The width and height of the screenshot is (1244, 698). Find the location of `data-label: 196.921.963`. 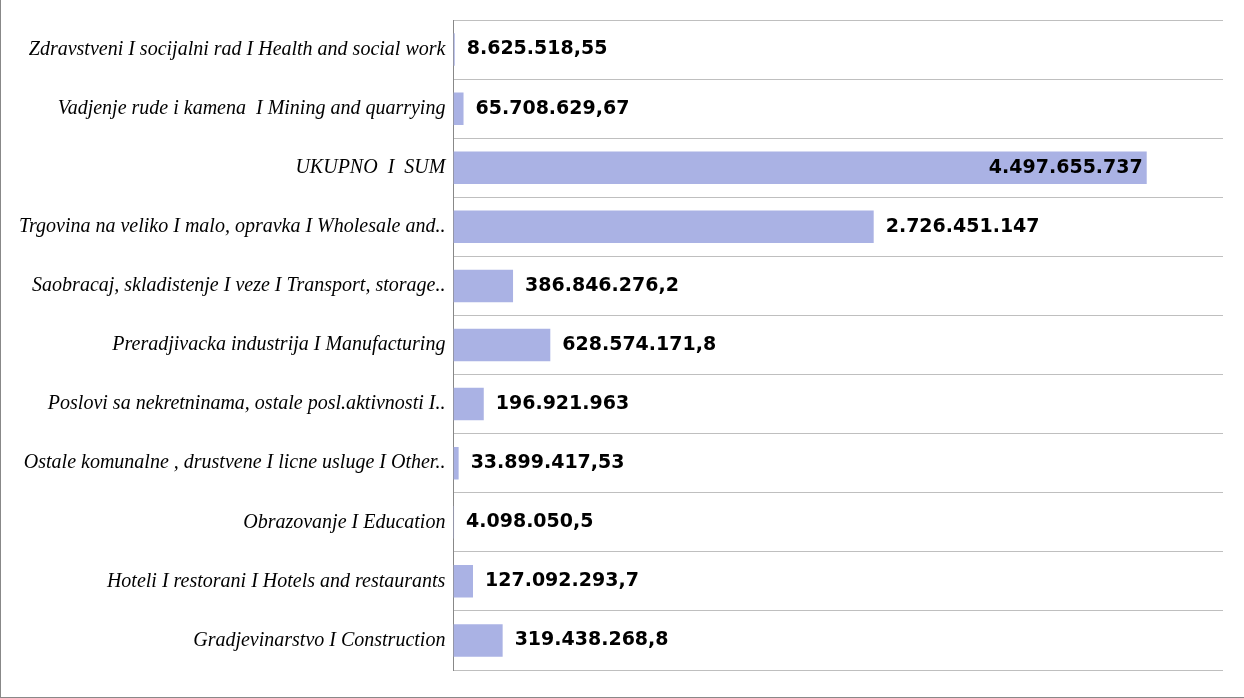

data-label: 196.921.963 is located at coordinates (562, 402).